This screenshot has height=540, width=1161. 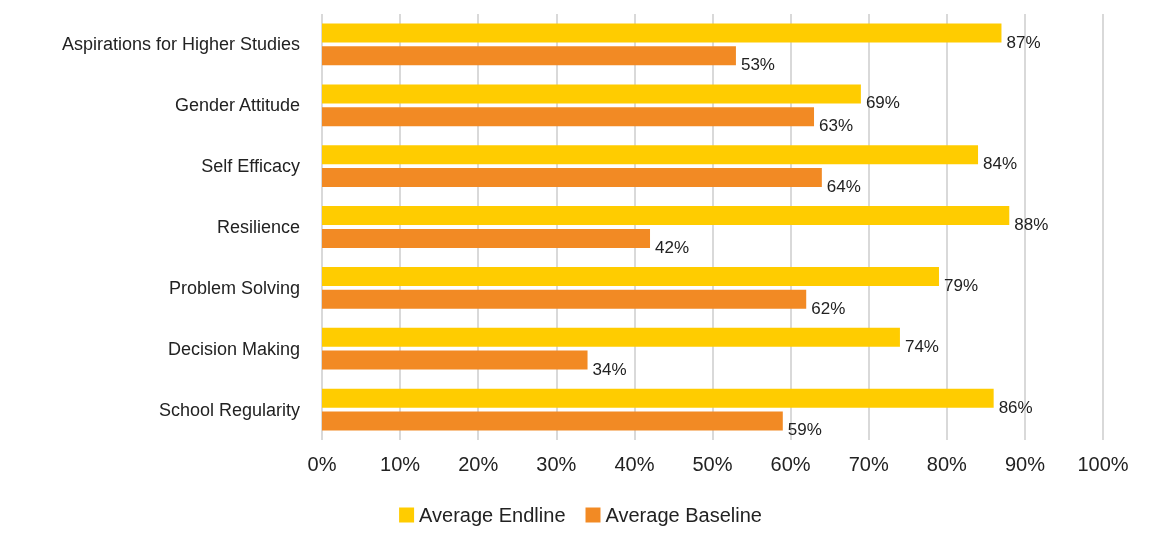 I want to click on data-label: 34%, so click(x=609, y=369).